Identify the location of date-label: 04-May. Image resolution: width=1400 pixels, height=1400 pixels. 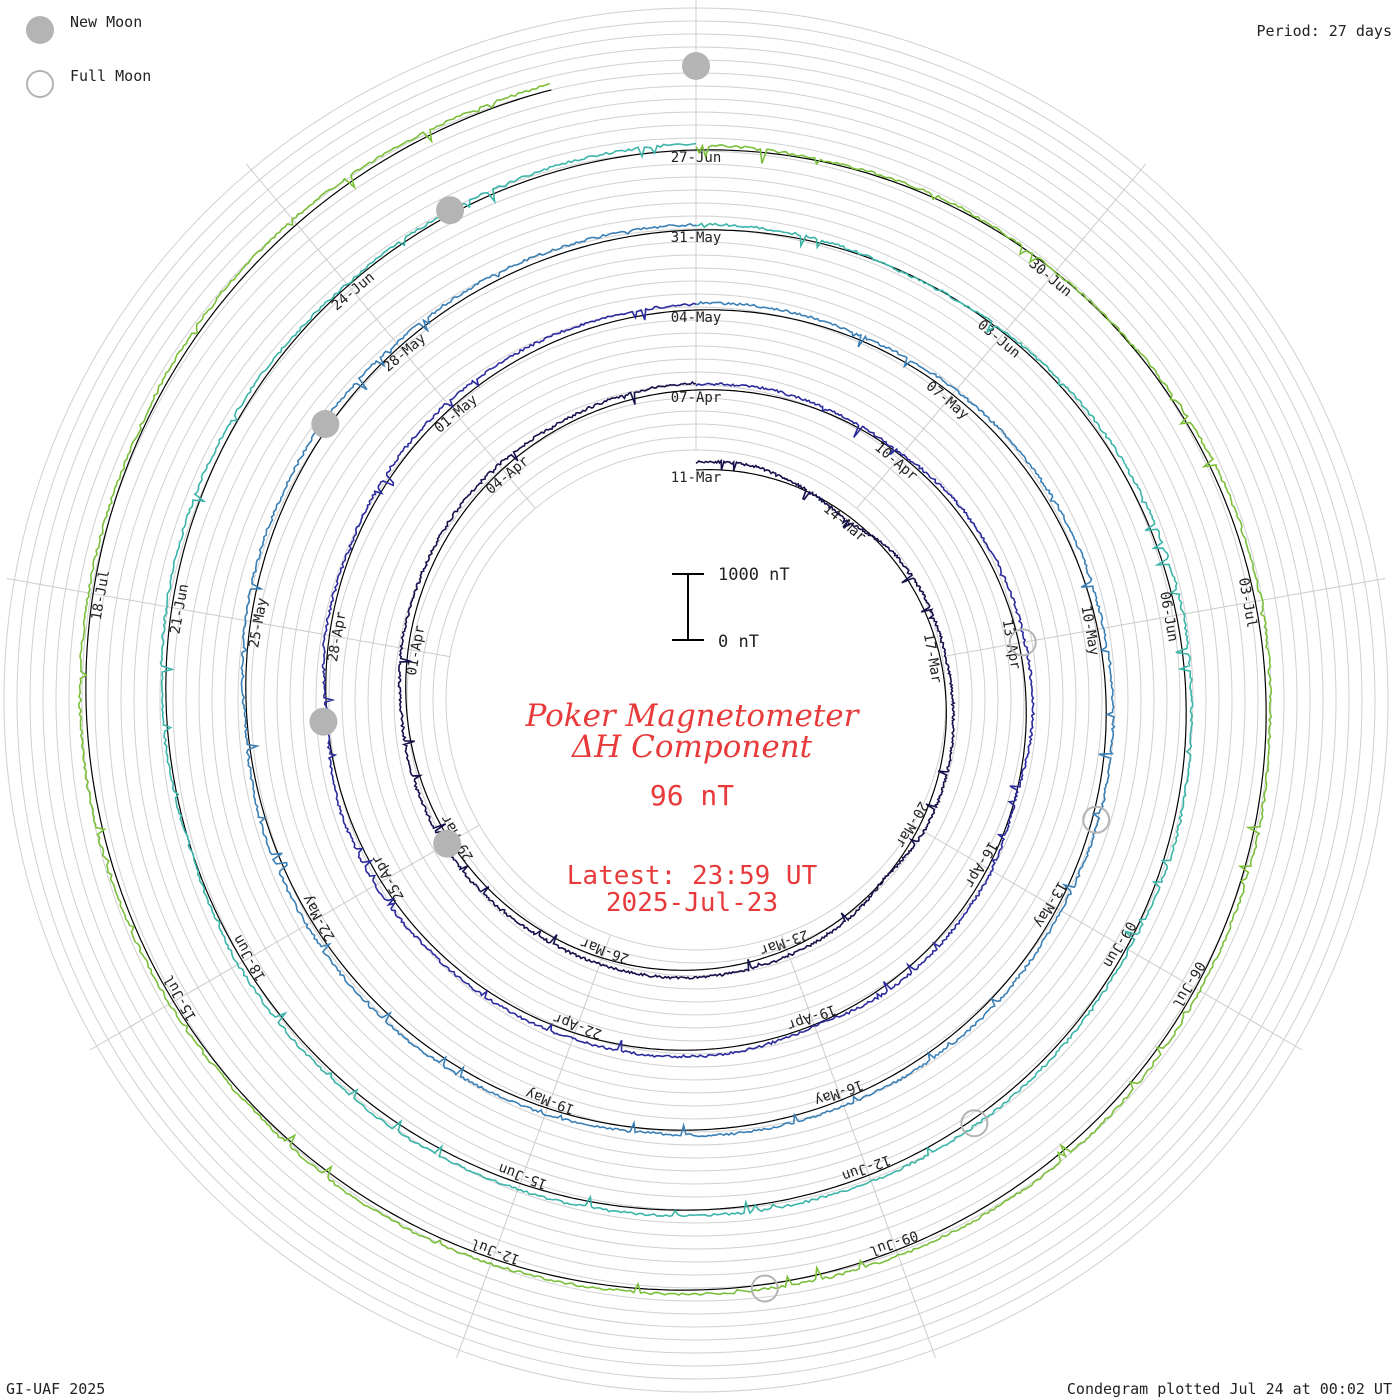
(696, 318).